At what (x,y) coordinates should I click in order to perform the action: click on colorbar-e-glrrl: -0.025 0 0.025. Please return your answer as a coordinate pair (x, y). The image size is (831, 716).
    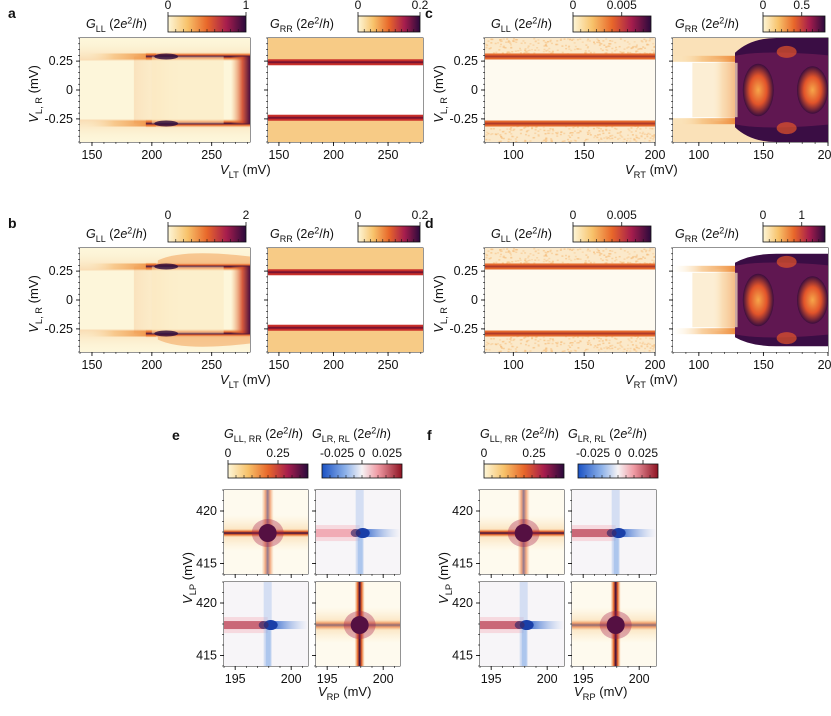
    Looking at the image, I should click on (361, 462).